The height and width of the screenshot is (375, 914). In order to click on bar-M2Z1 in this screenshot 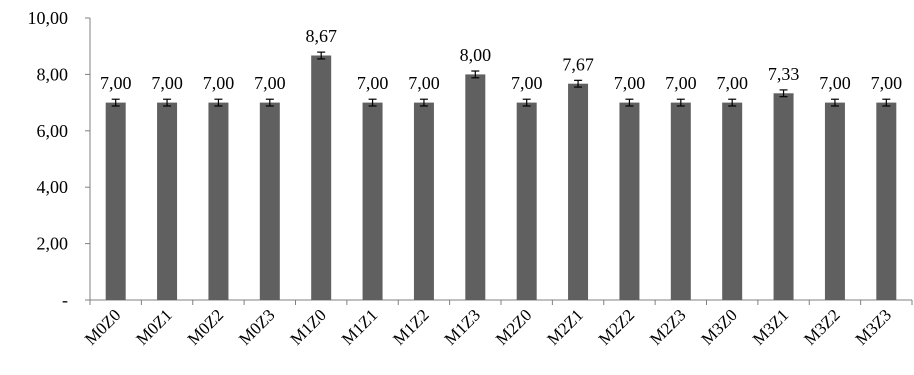, I will do `click(578, 192)`.